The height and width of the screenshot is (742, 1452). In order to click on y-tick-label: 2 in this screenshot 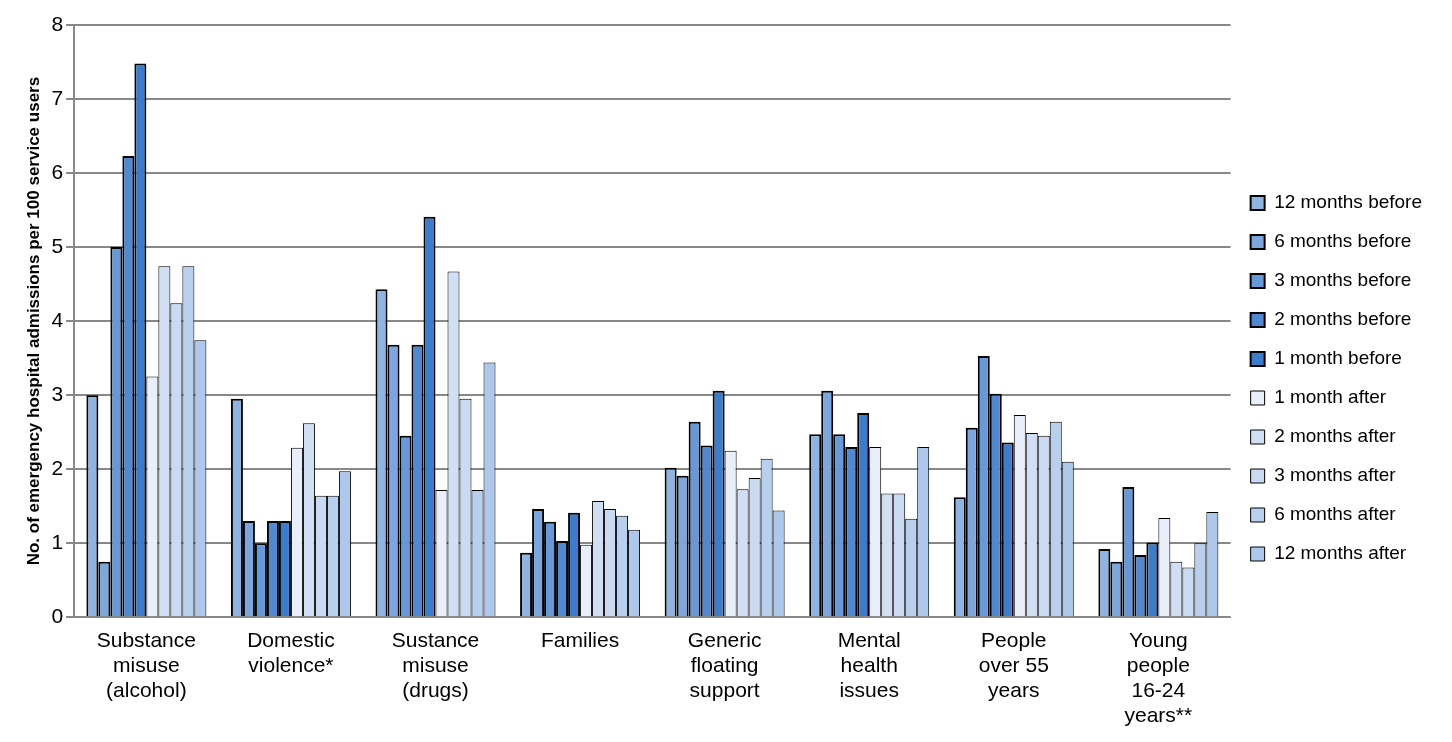, I will do `click(57, 467)`.